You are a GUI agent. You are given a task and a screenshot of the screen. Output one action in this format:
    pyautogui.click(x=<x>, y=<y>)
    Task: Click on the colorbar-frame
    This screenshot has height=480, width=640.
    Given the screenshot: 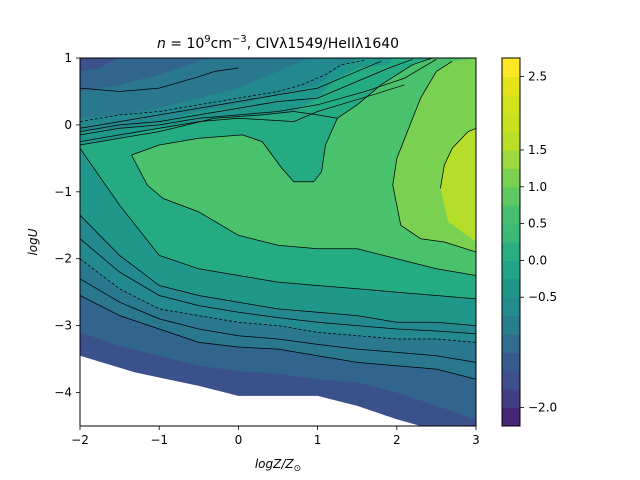 What is the action you would take?
    pyautogui.click(x=511, y=242)
    